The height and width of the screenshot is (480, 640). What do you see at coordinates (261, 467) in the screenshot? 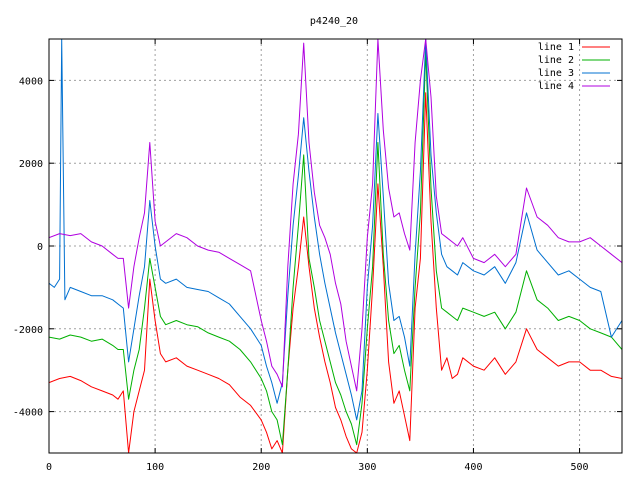
I see `x-tick-label: 200` at bounding box center [261, 467].